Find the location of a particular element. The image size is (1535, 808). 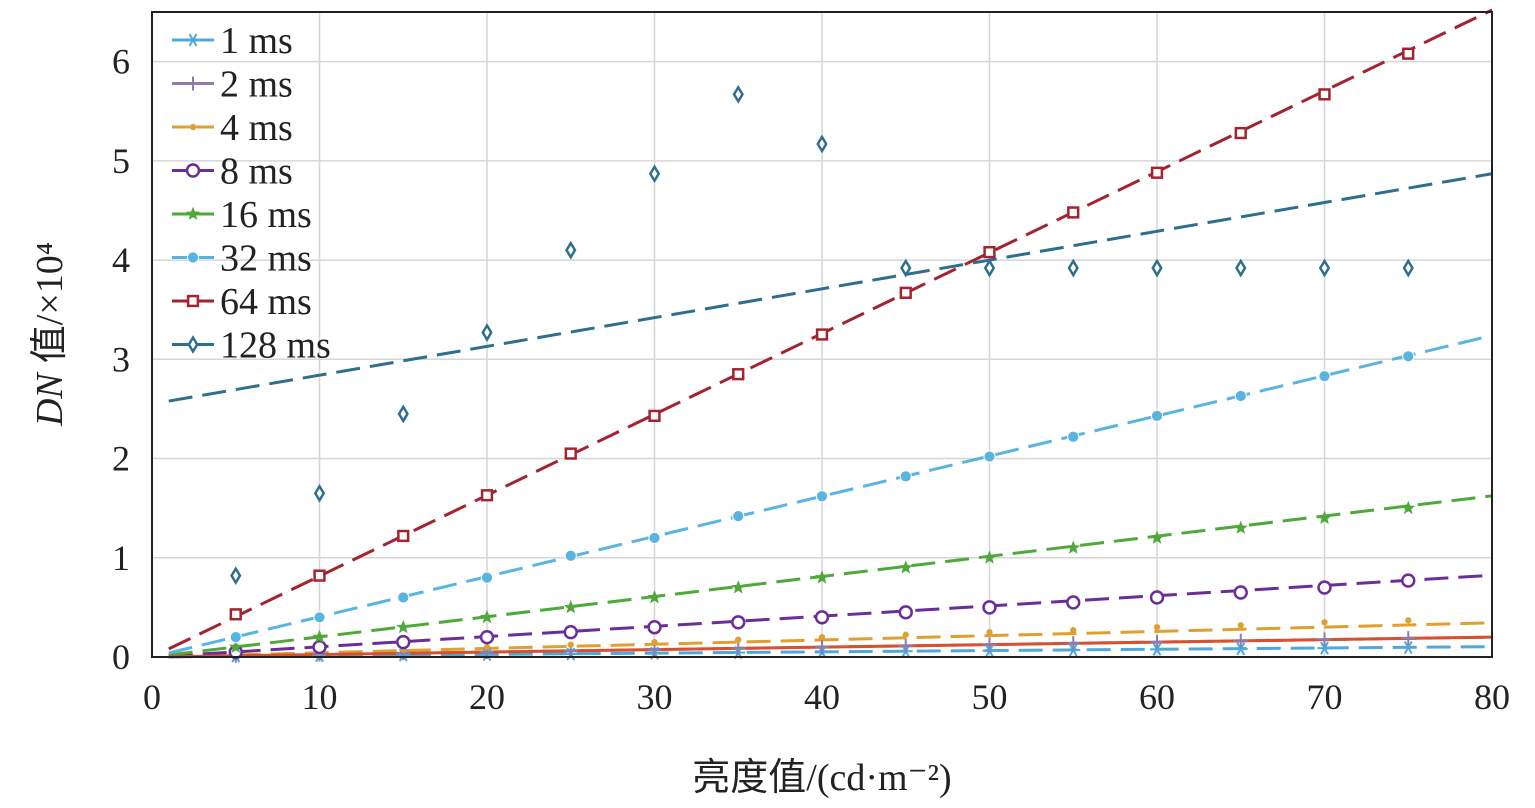

x-tick-label: 20 is located at coordinates (487, 697).